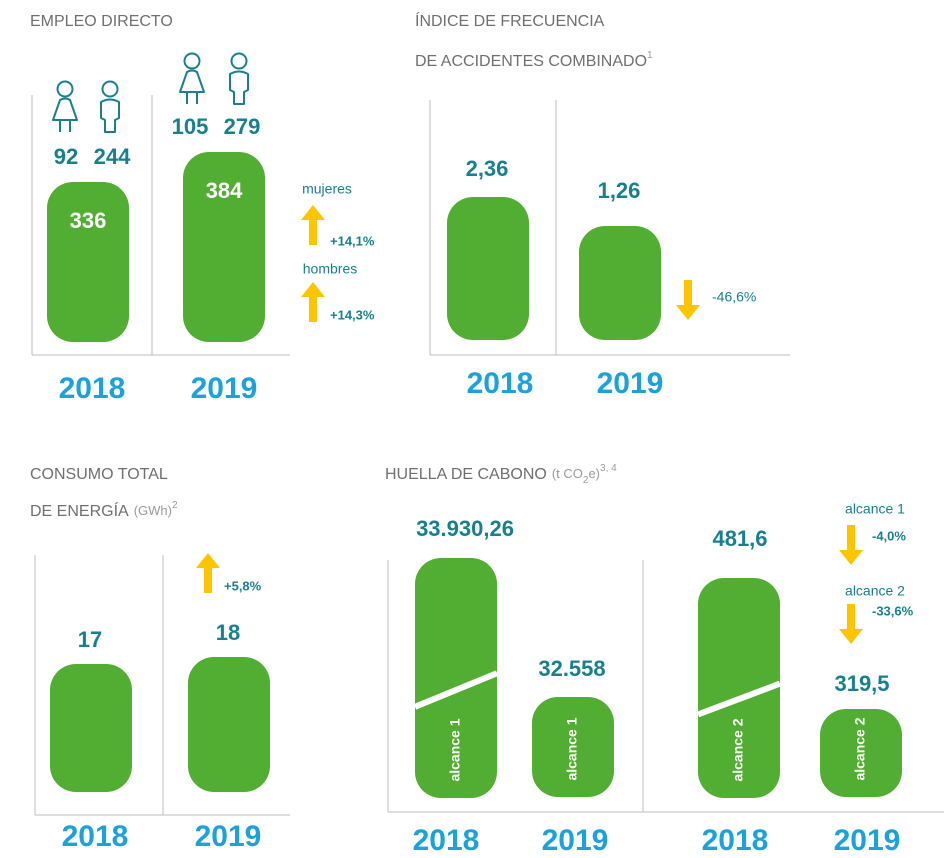  I want to click on label: 18, so click(228, 632).